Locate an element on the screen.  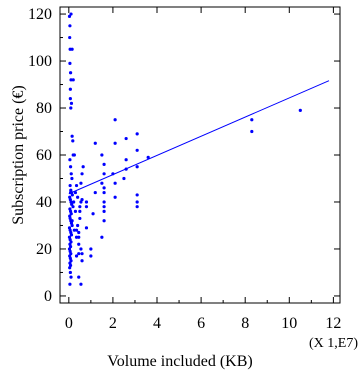
x-axis-label: Volume included (KB) is located at coordinates (179, 361).